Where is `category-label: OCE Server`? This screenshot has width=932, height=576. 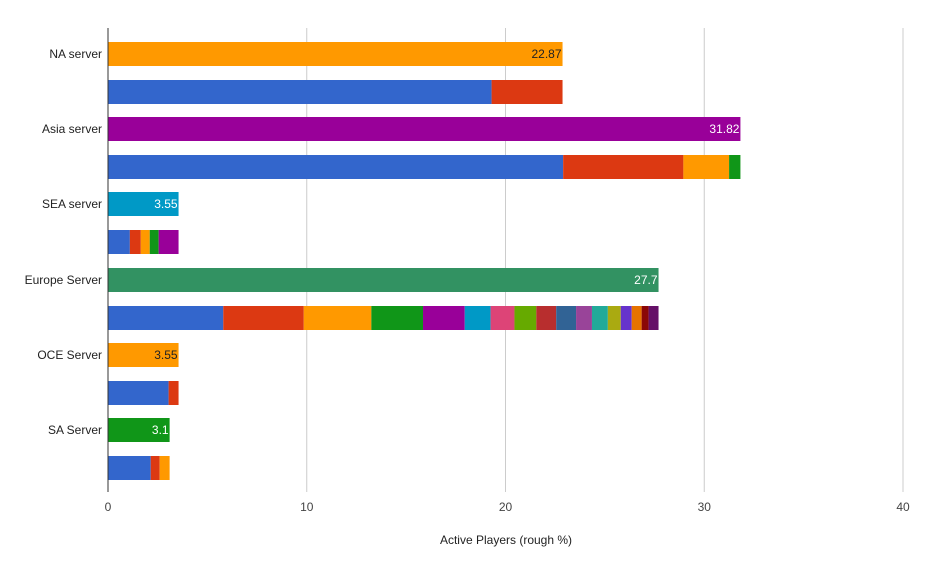 category-label: OCE Server is located at coordinates (69, 355).